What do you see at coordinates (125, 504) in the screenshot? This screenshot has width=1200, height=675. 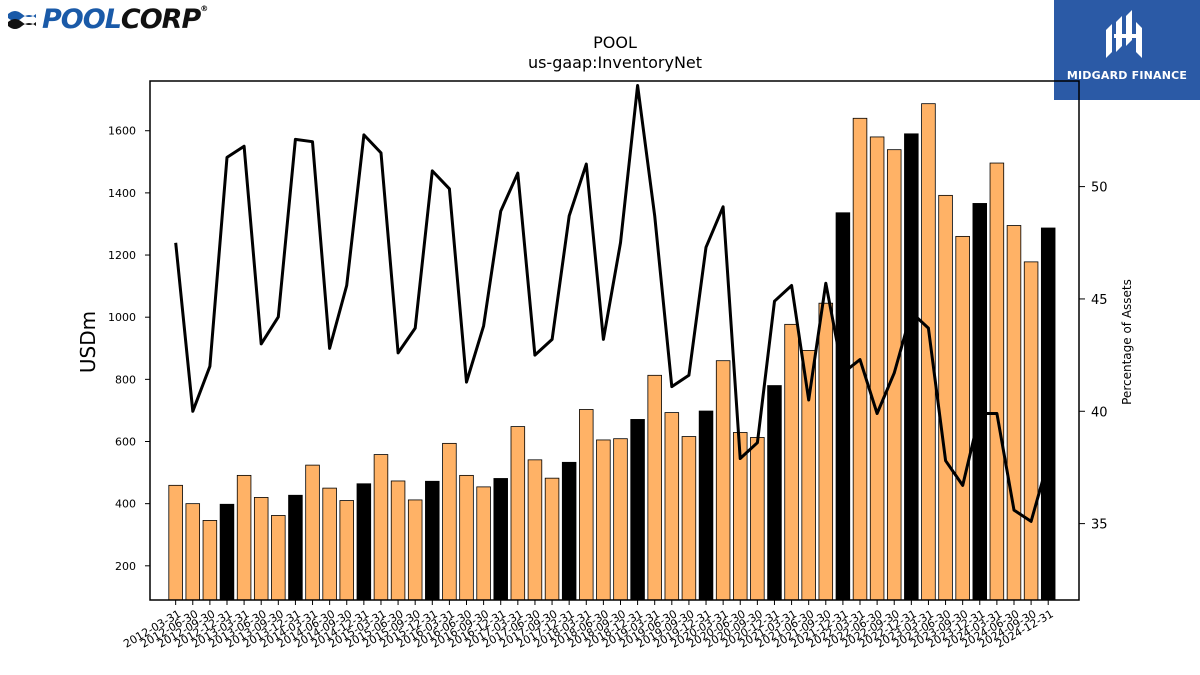 I see `y-tick-label: 400` at bounding box center [125, 504].